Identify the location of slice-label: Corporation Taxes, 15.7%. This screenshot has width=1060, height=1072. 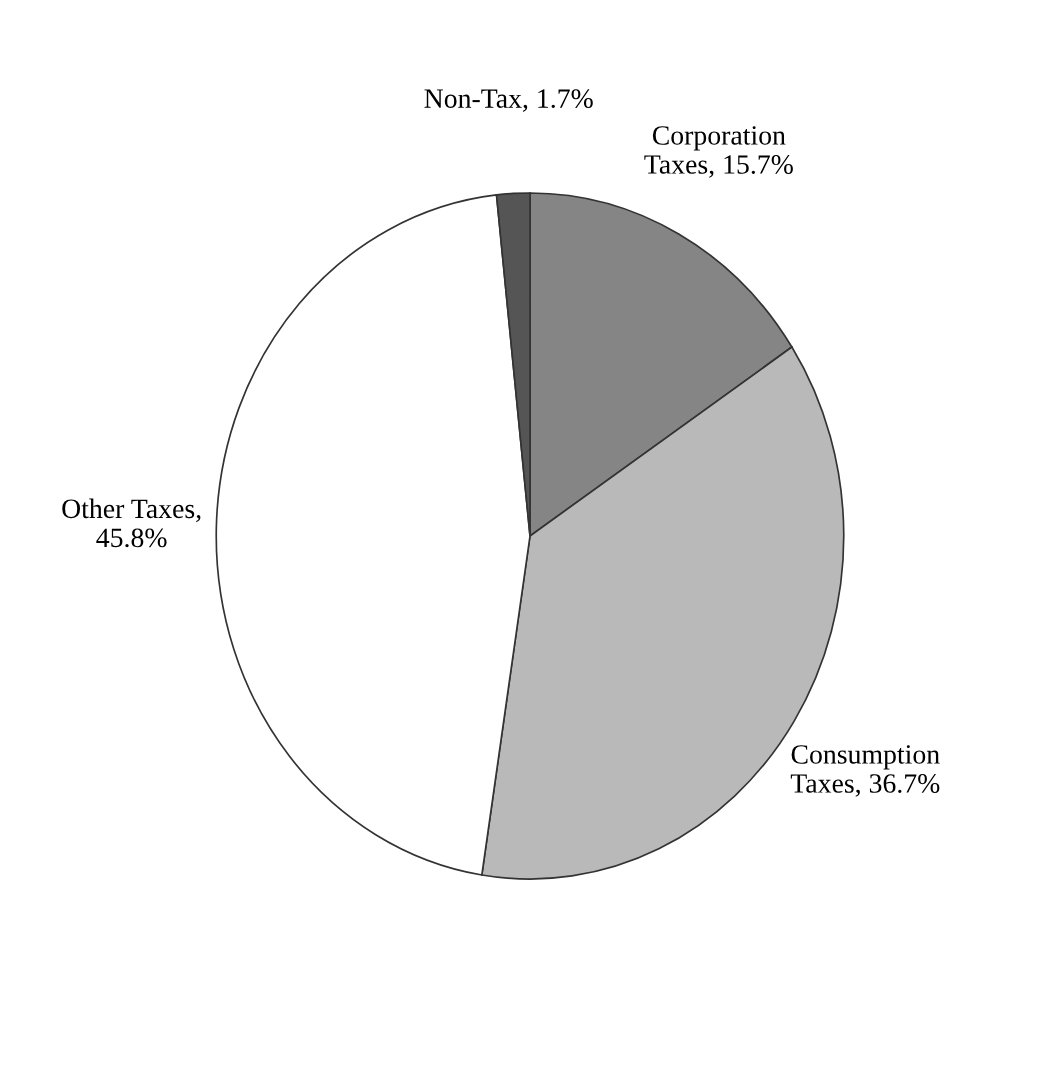
(718, 152).